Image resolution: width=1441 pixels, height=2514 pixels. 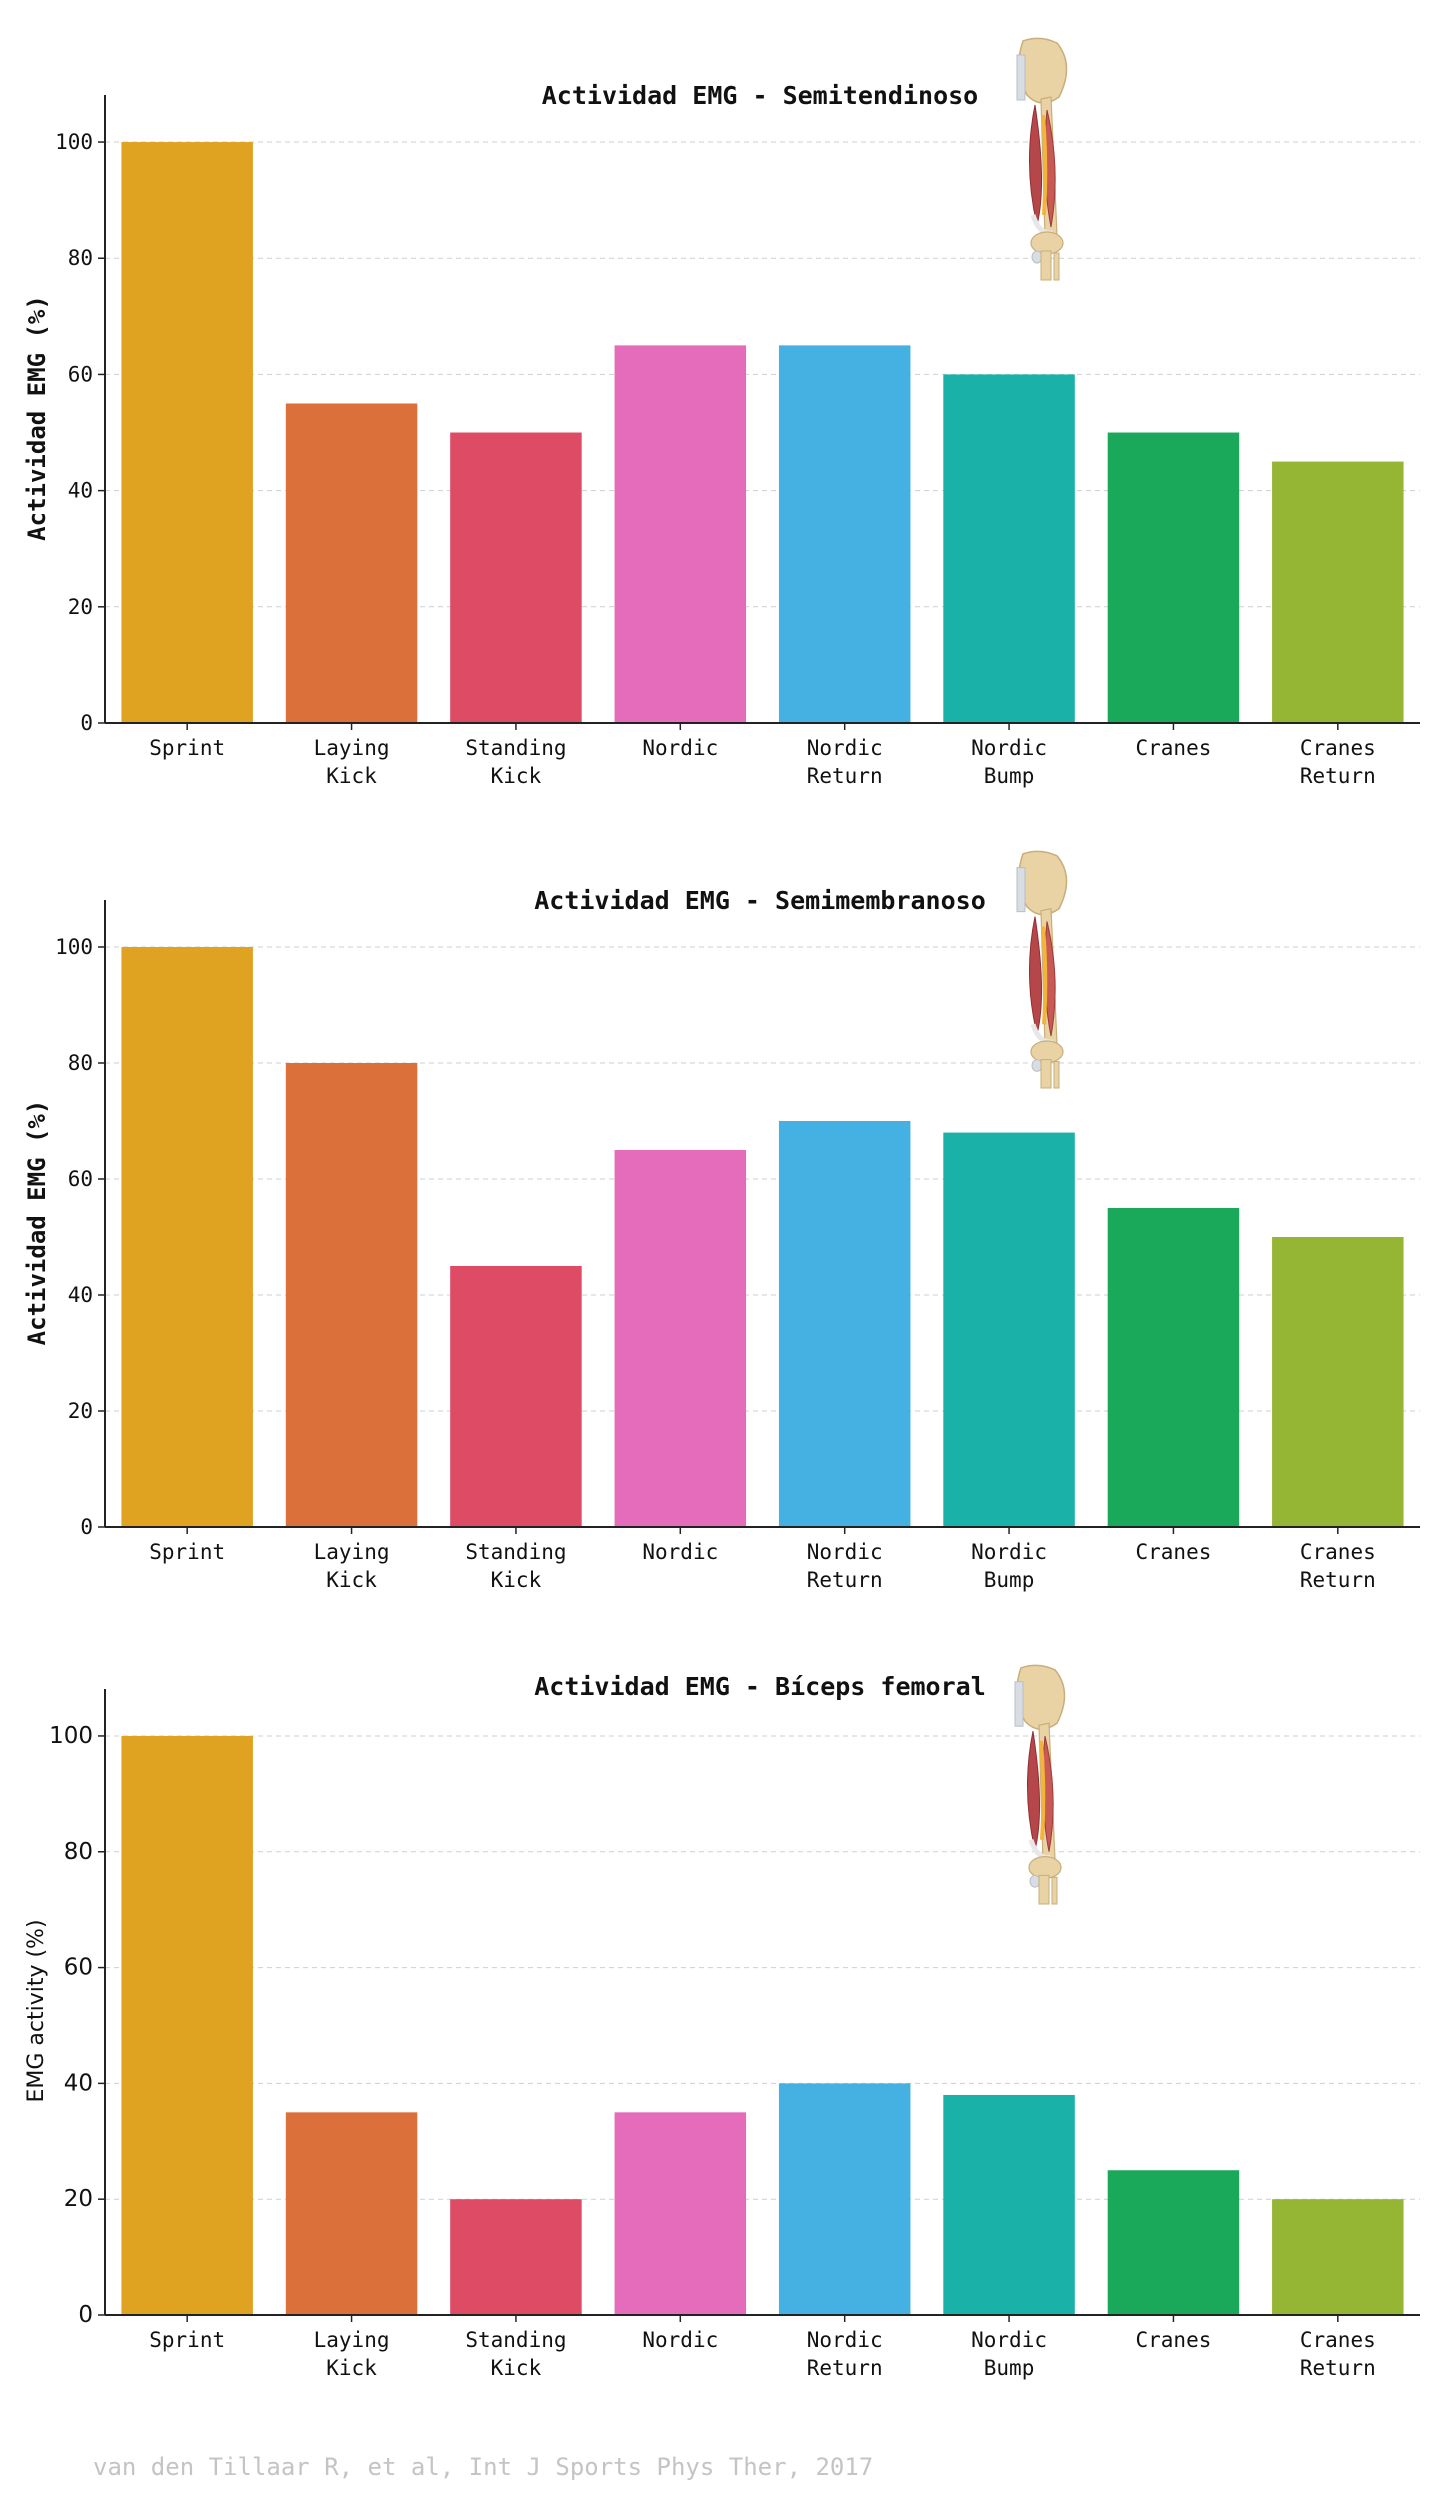 What do you see at coordinates (36, 2010) in the screenshot?
I see `y-axis-label: EMG activity (%)` at bounding box center [36, 2010].